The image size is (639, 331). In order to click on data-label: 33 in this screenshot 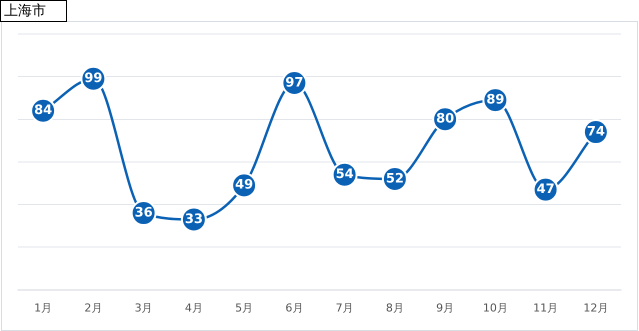, I will do `click(193, 219)`.